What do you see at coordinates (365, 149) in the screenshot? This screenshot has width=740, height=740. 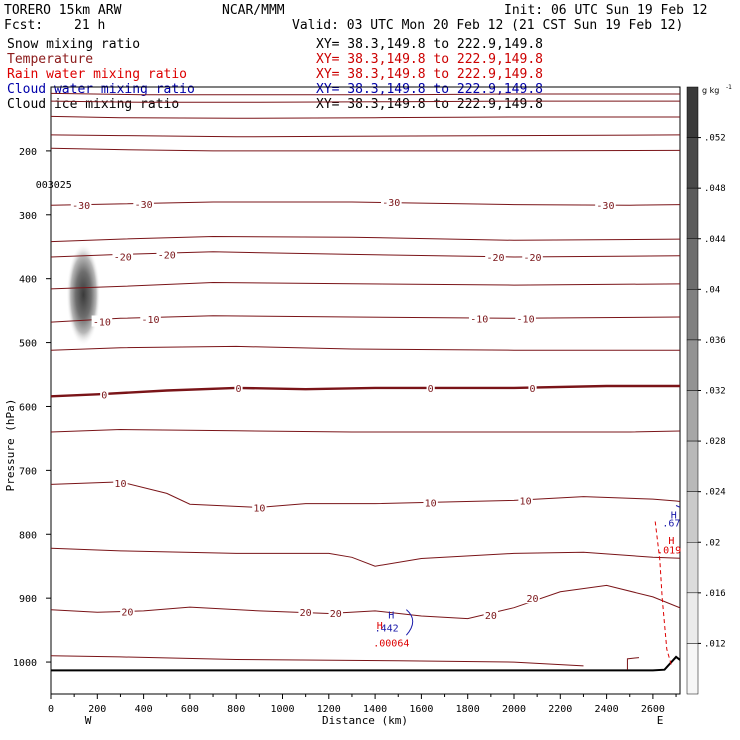 I see `isotherm-t-m35` at bounding box center [365, 149].